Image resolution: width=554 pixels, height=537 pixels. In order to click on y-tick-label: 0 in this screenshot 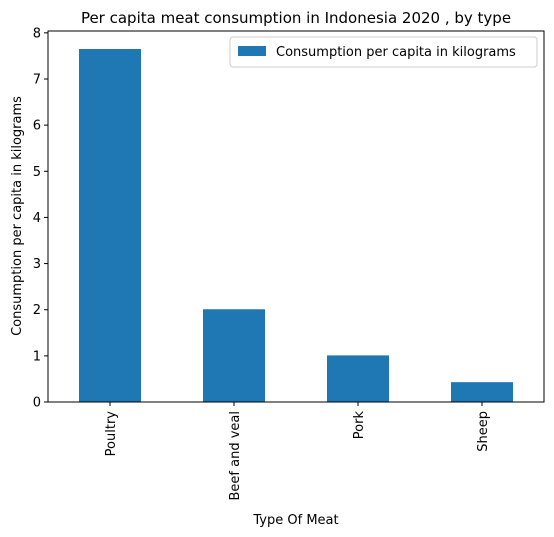, I will do `click(37, 403)`.